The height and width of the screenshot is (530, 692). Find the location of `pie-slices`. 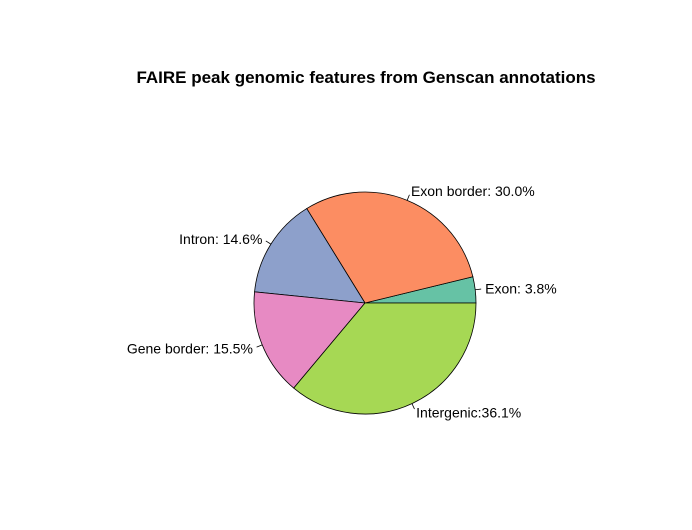

pie-slices is located at coordinates (365, 303).